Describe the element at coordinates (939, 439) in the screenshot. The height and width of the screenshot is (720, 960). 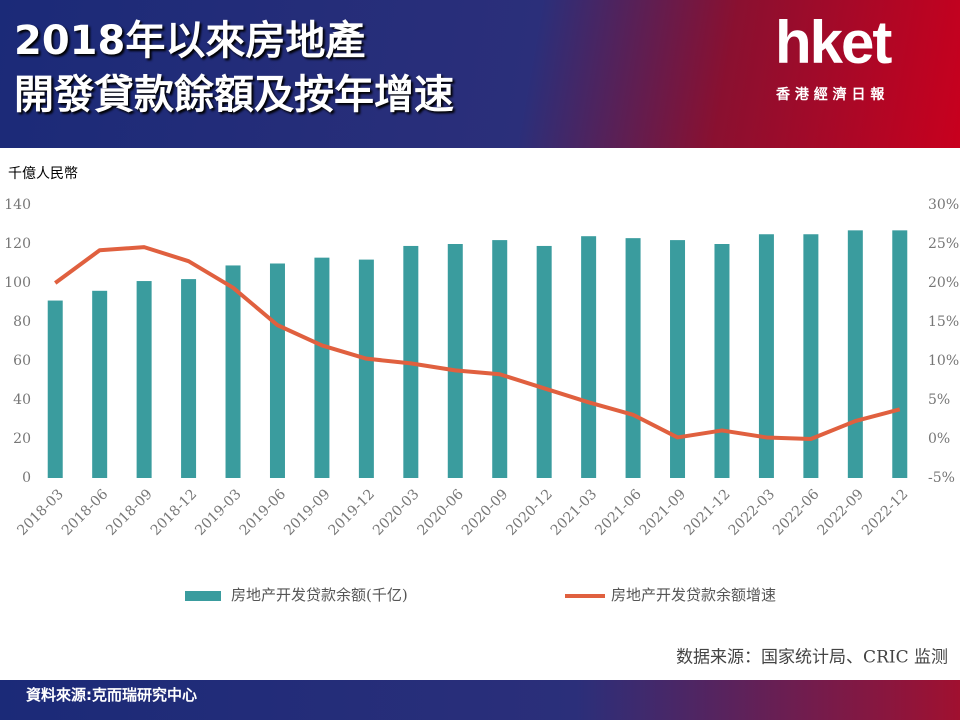
I see `y2-tick-label: 0%` at that location.